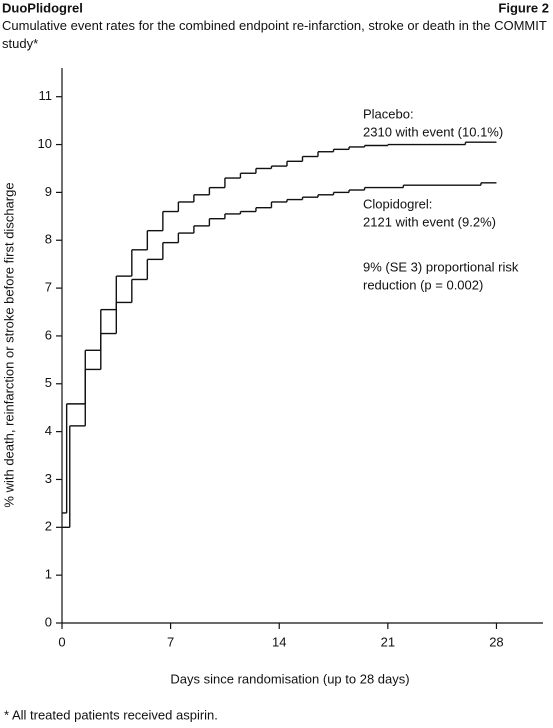  Describe the element at coordinates (48, 239) in the screenshot. I see `y-tick-label: 8` at that location.